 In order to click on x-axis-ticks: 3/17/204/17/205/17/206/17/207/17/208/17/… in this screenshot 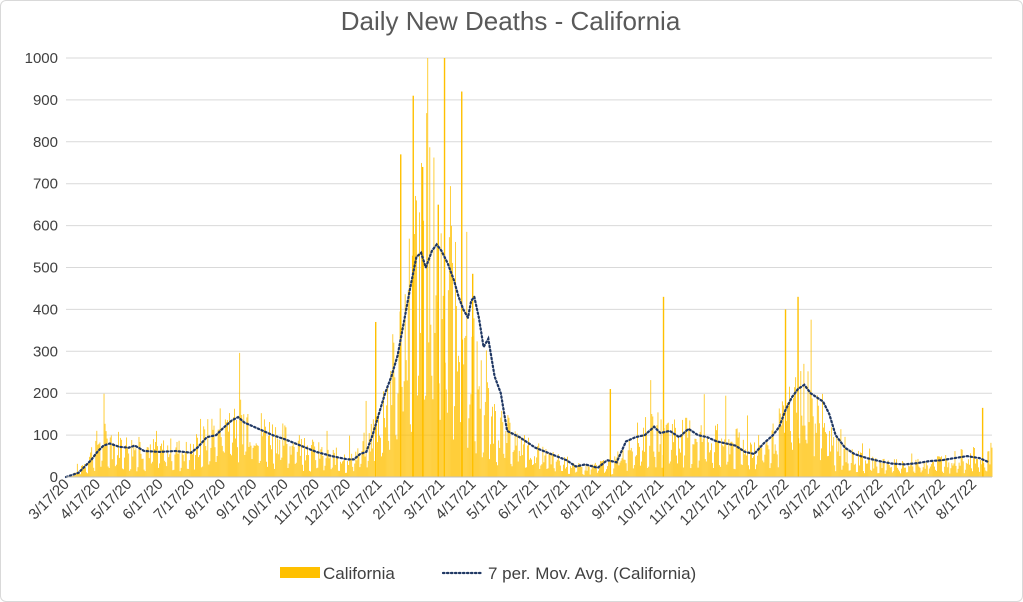, I will do `click(502, 502)`.